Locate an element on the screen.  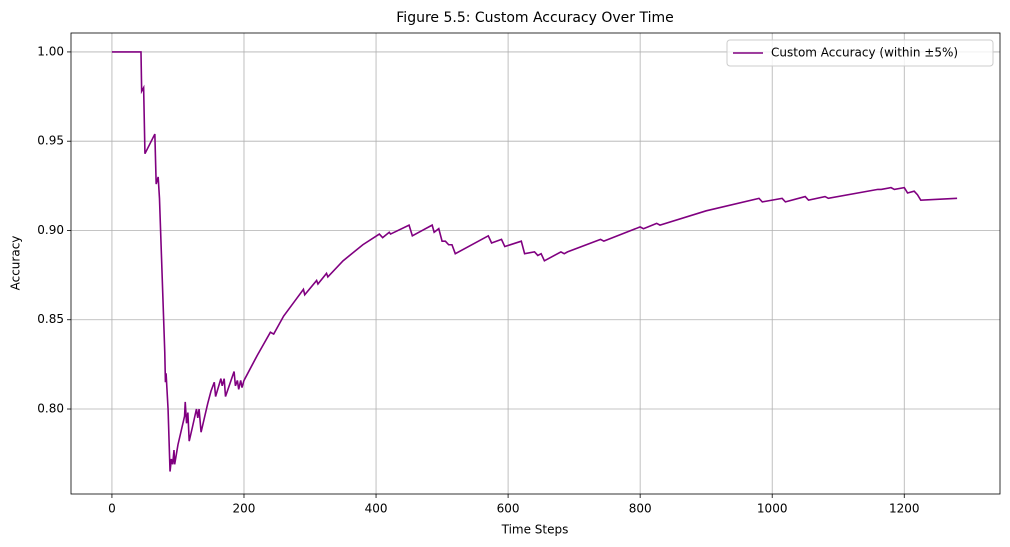
legend-label: Custom Accuracy (within ±5%) is located at coordinates (864, 53).